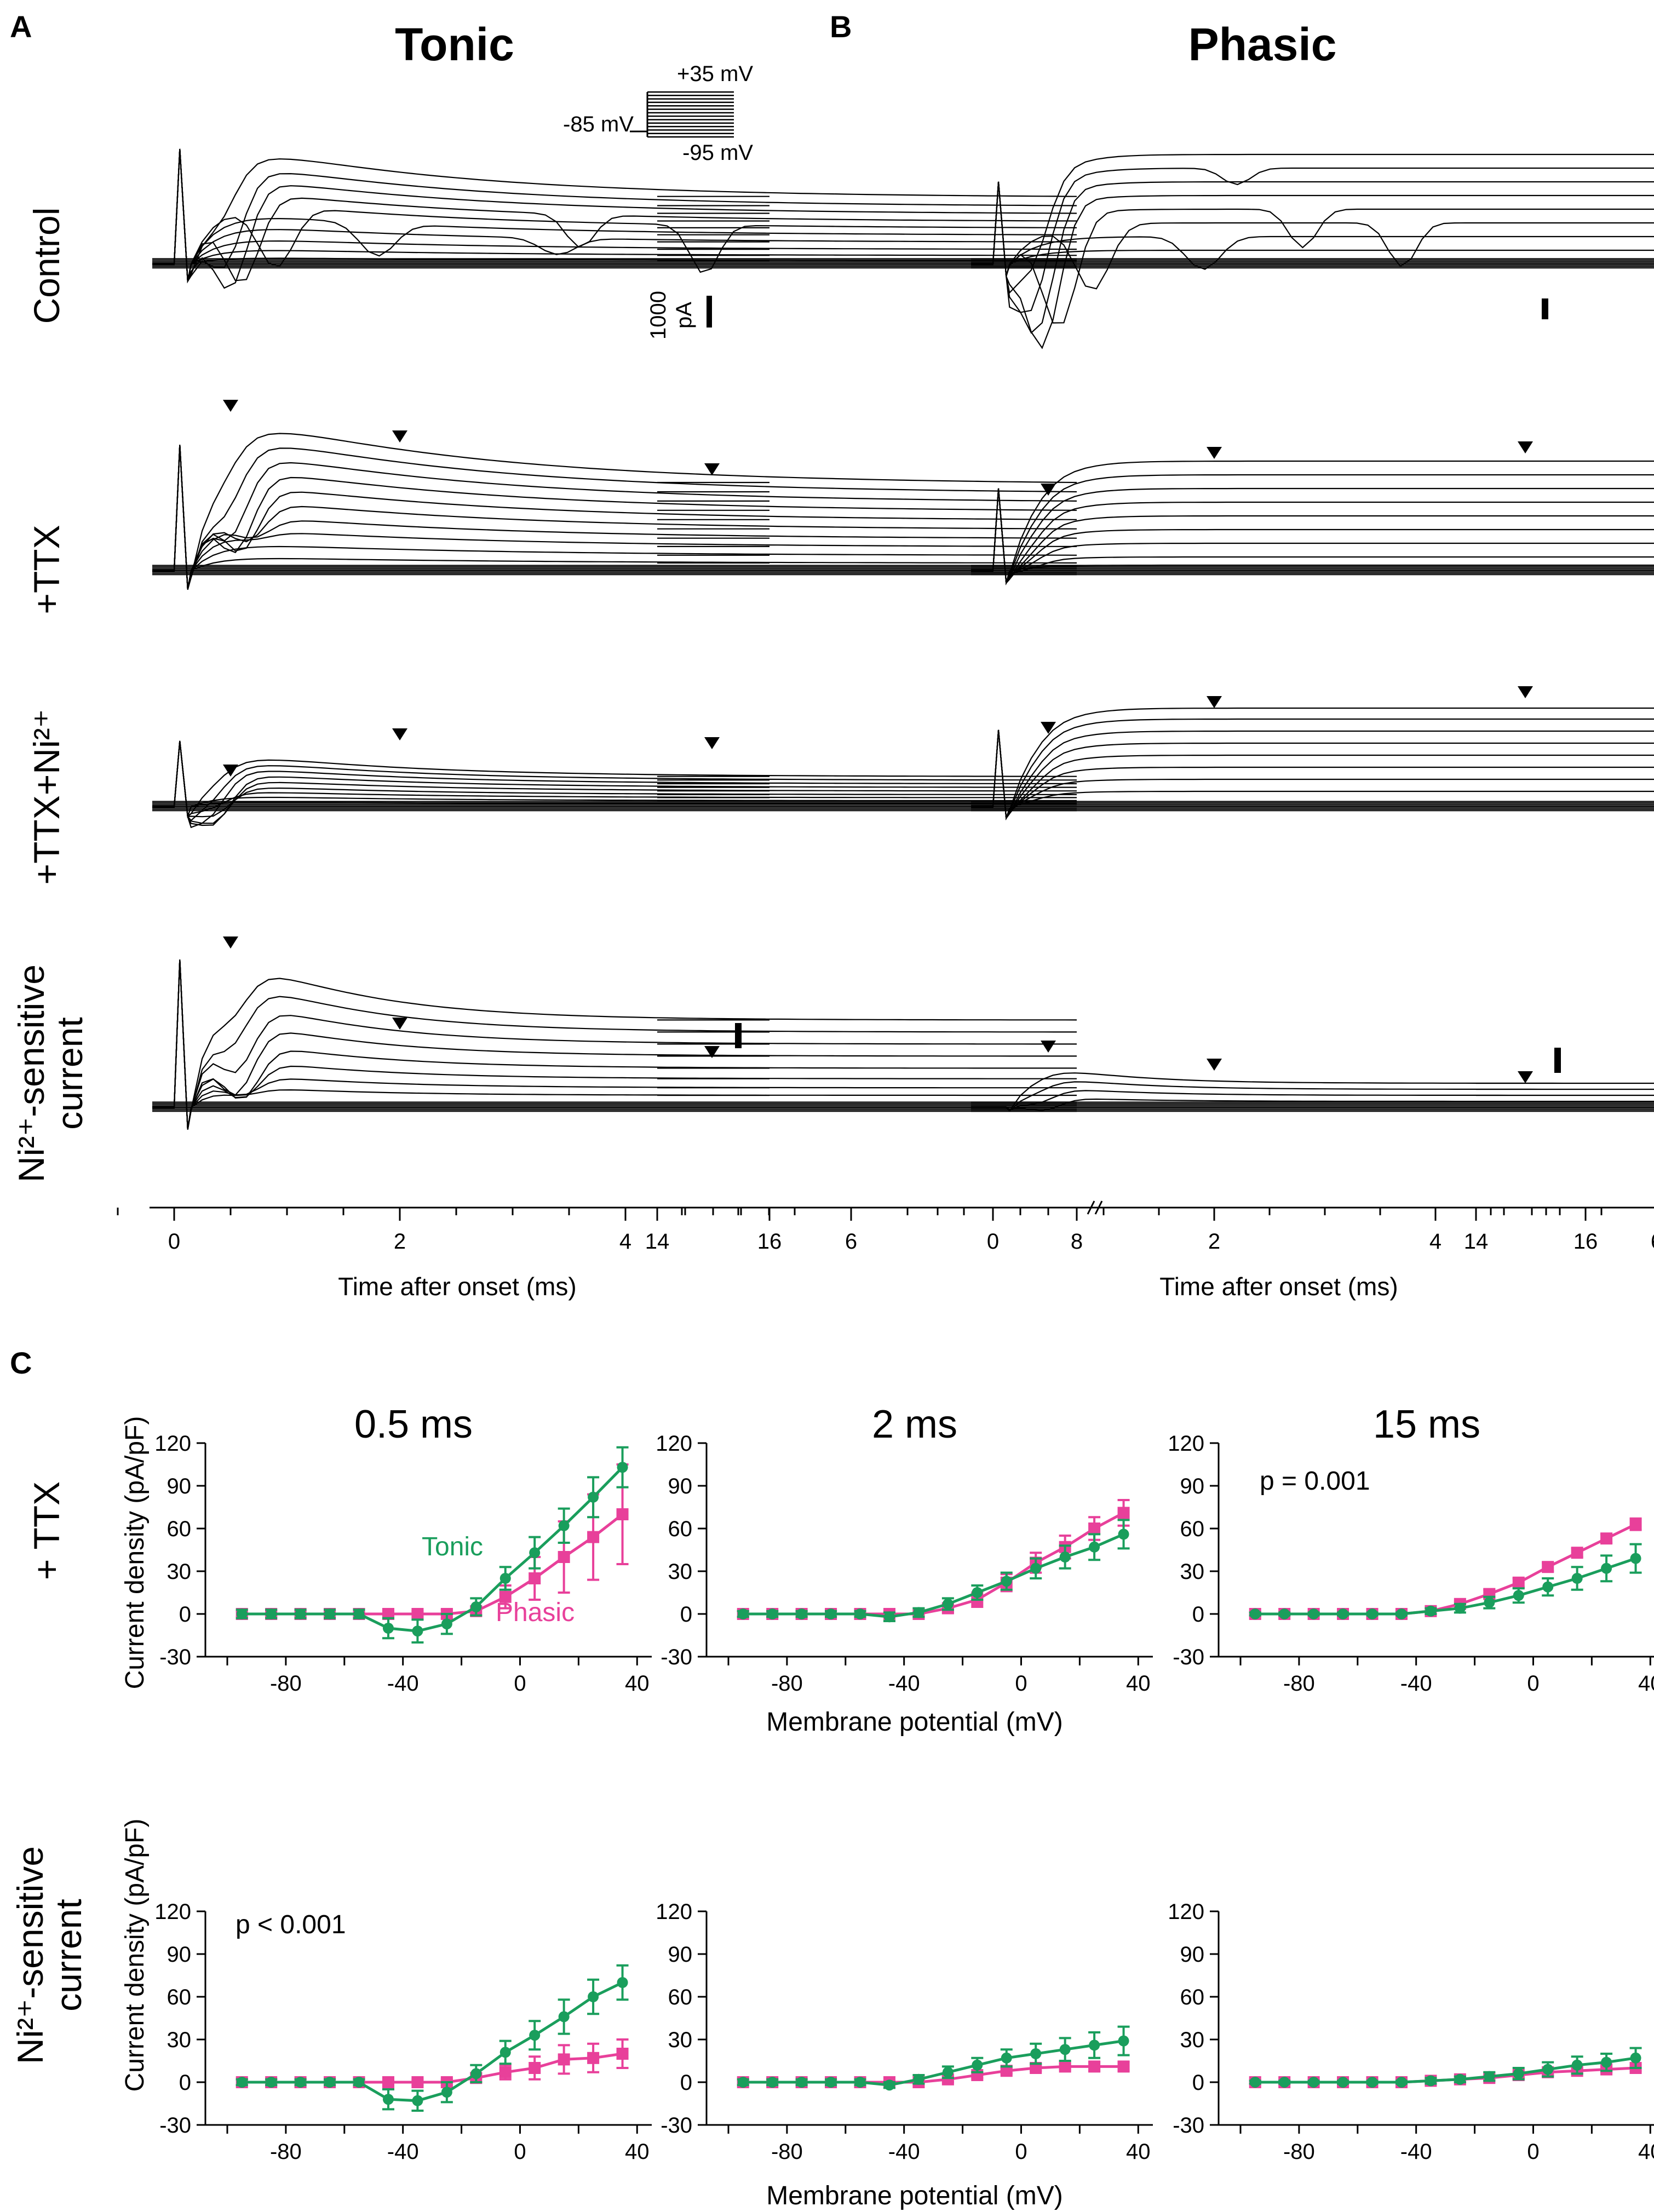 The height and width of the screenshot is (2212, 1654). Describe the element at coordinates (286, 1683) in the screenshot. I see `iv-x-tick-label: -80` at that location.